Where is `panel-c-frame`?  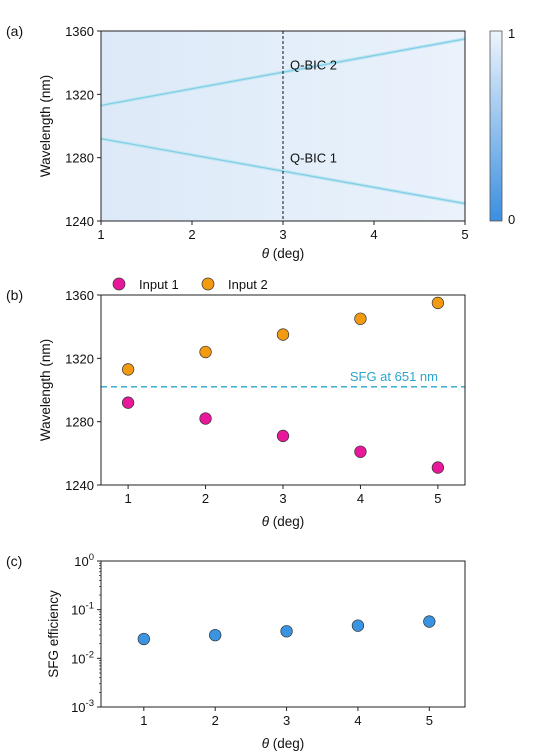 panel-c-frame is located at coordinates (283, 634).